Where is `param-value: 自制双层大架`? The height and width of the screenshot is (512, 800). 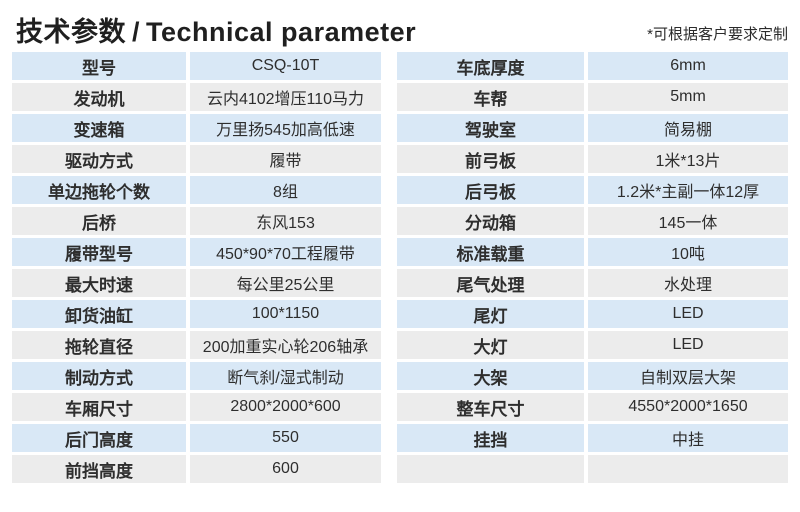 param-value: 自制双层大架 is located at coordinates (688, 376).